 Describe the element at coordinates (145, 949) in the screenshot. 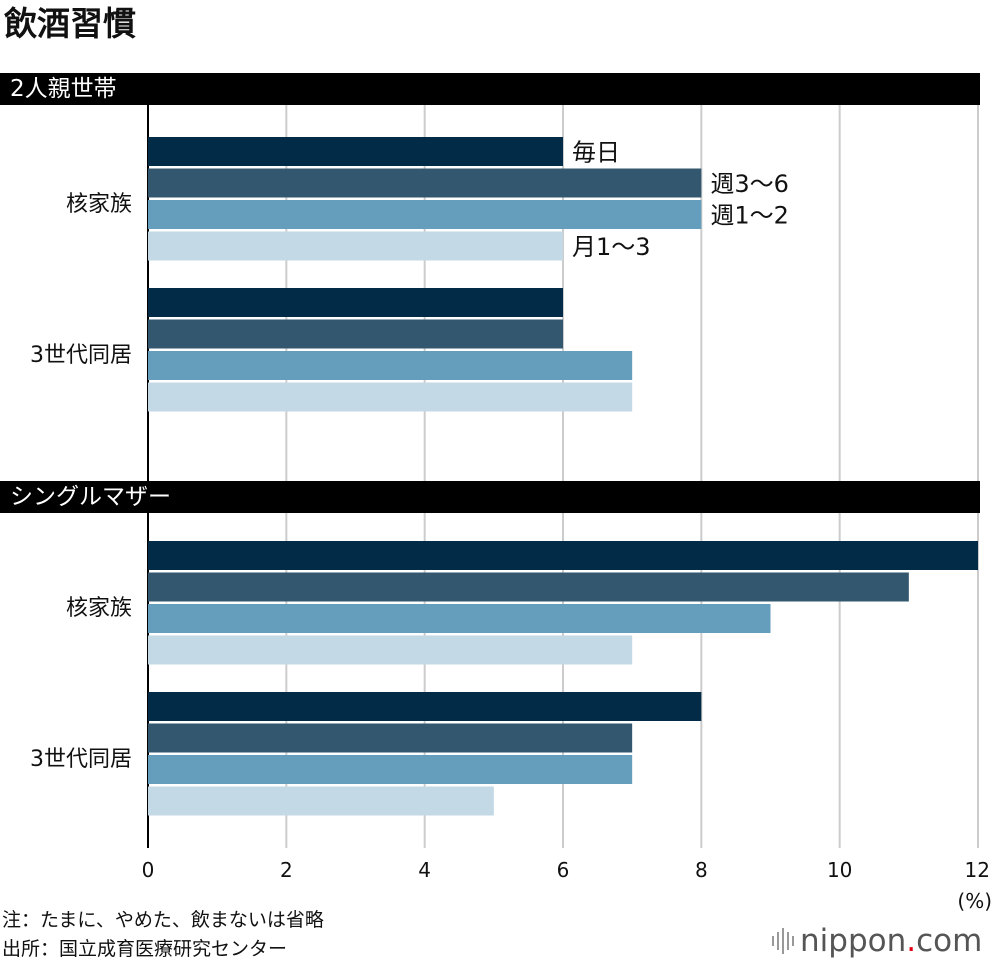

I see `source-line: 出所：国立成育医療研究センター` at that location.